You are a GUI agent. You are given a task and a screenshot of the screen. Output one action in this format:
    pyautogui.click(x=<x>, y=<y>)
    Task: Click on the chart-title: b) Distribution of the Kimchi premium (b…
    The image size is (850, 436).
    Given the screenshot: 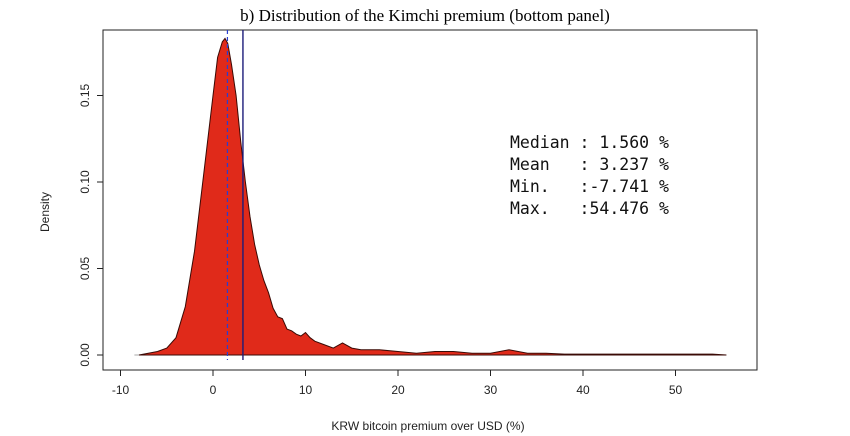 What is the action you would take?
    pyautogui.click(x=425, y=15)
    